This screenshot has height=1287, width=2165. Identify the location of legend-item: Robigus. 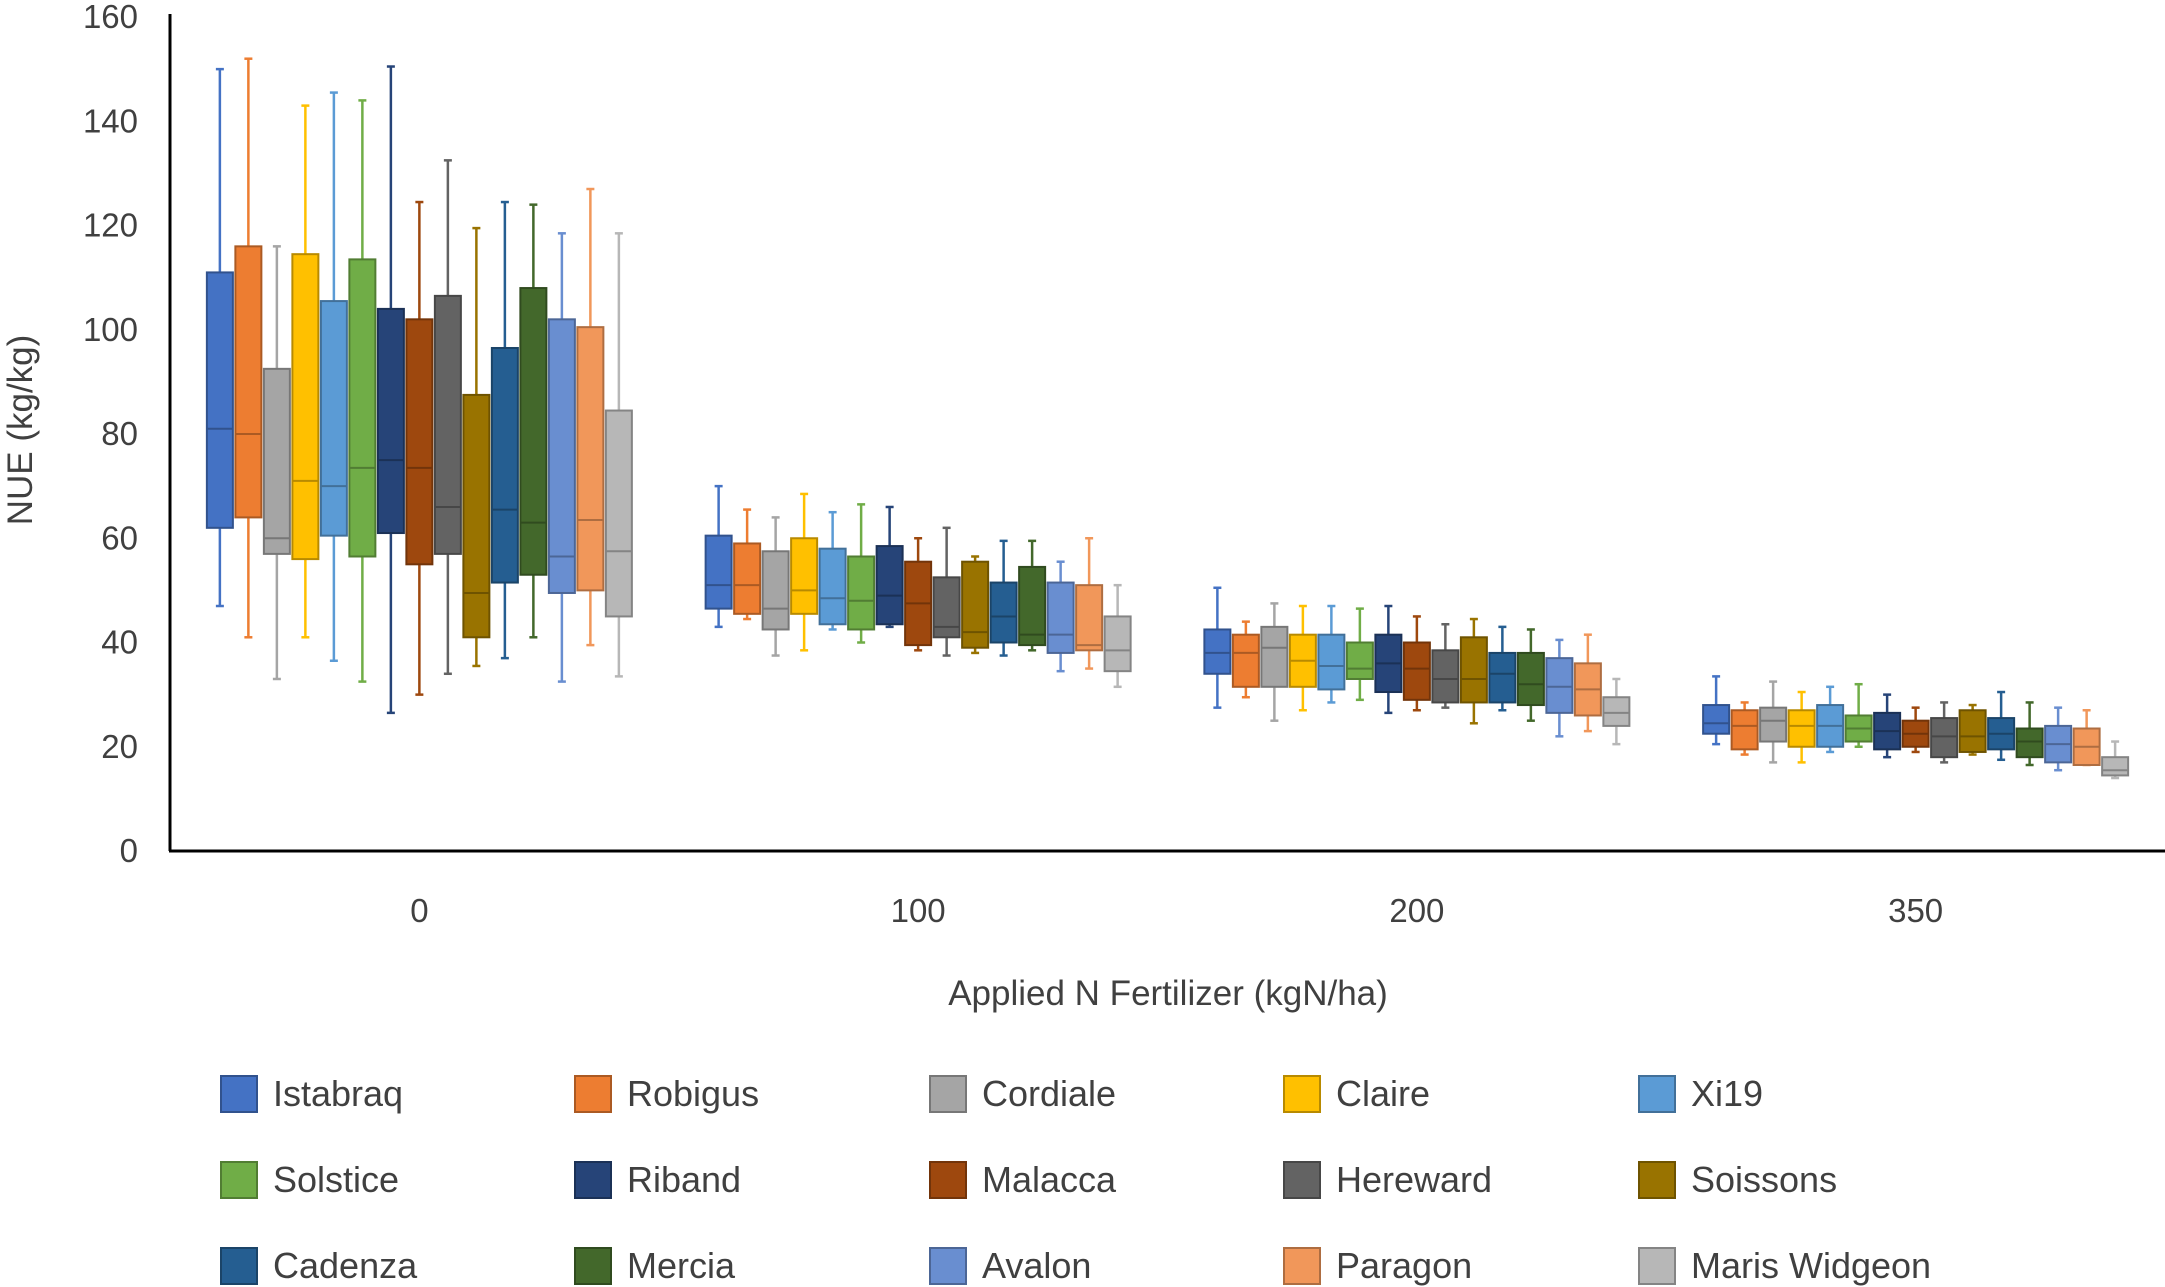
(666, 1093).